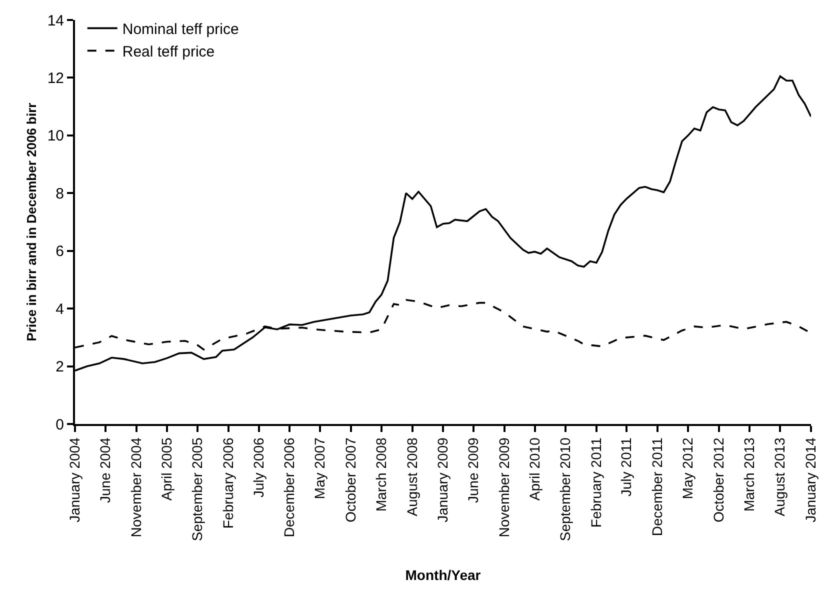  What do you see at coordinates (688, 468) in the screenshot?
I see `x-tick-label: May 2012` at bounding box center [688, 468].